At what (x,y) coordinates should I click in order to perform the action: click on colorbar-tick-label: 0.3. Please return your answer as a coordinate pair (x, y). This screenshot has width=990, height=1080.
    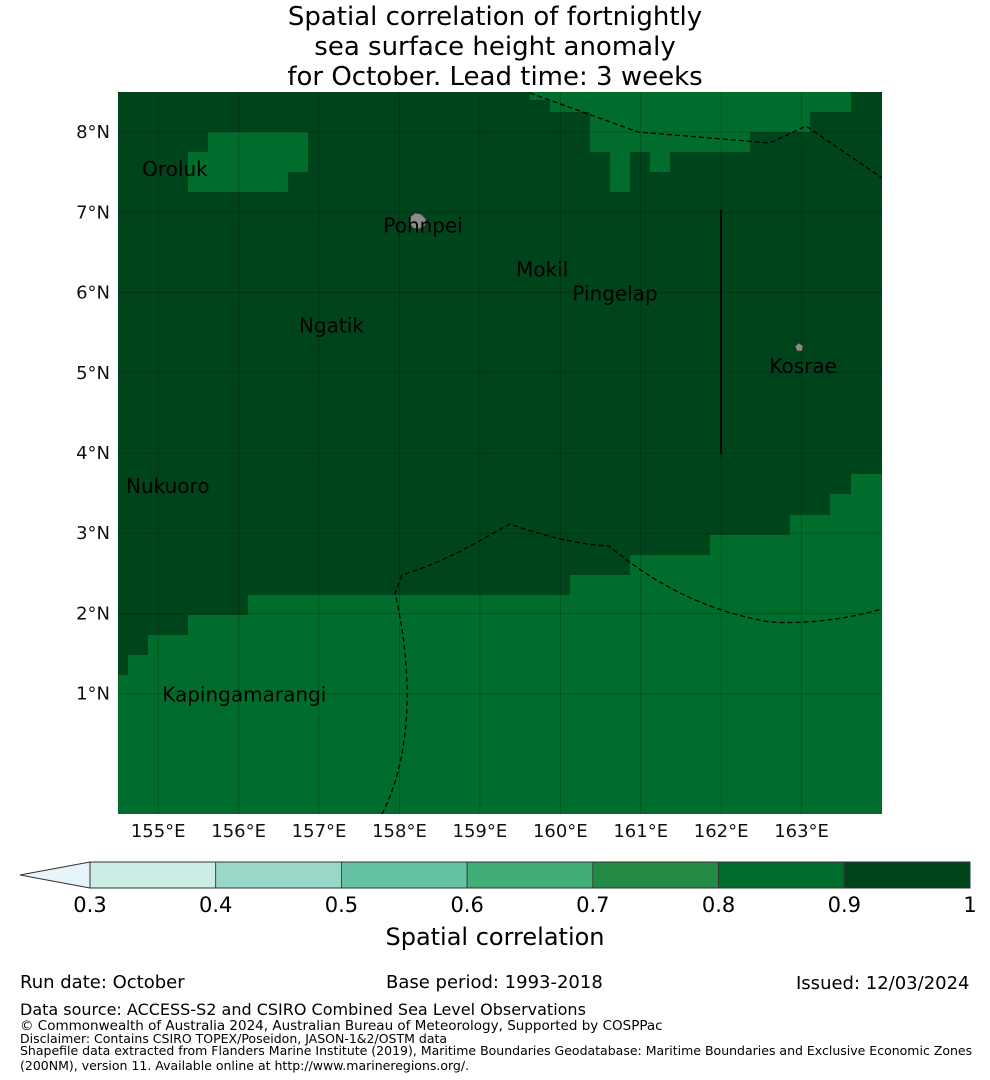
    Looking at the image, I should click on (89, 905).